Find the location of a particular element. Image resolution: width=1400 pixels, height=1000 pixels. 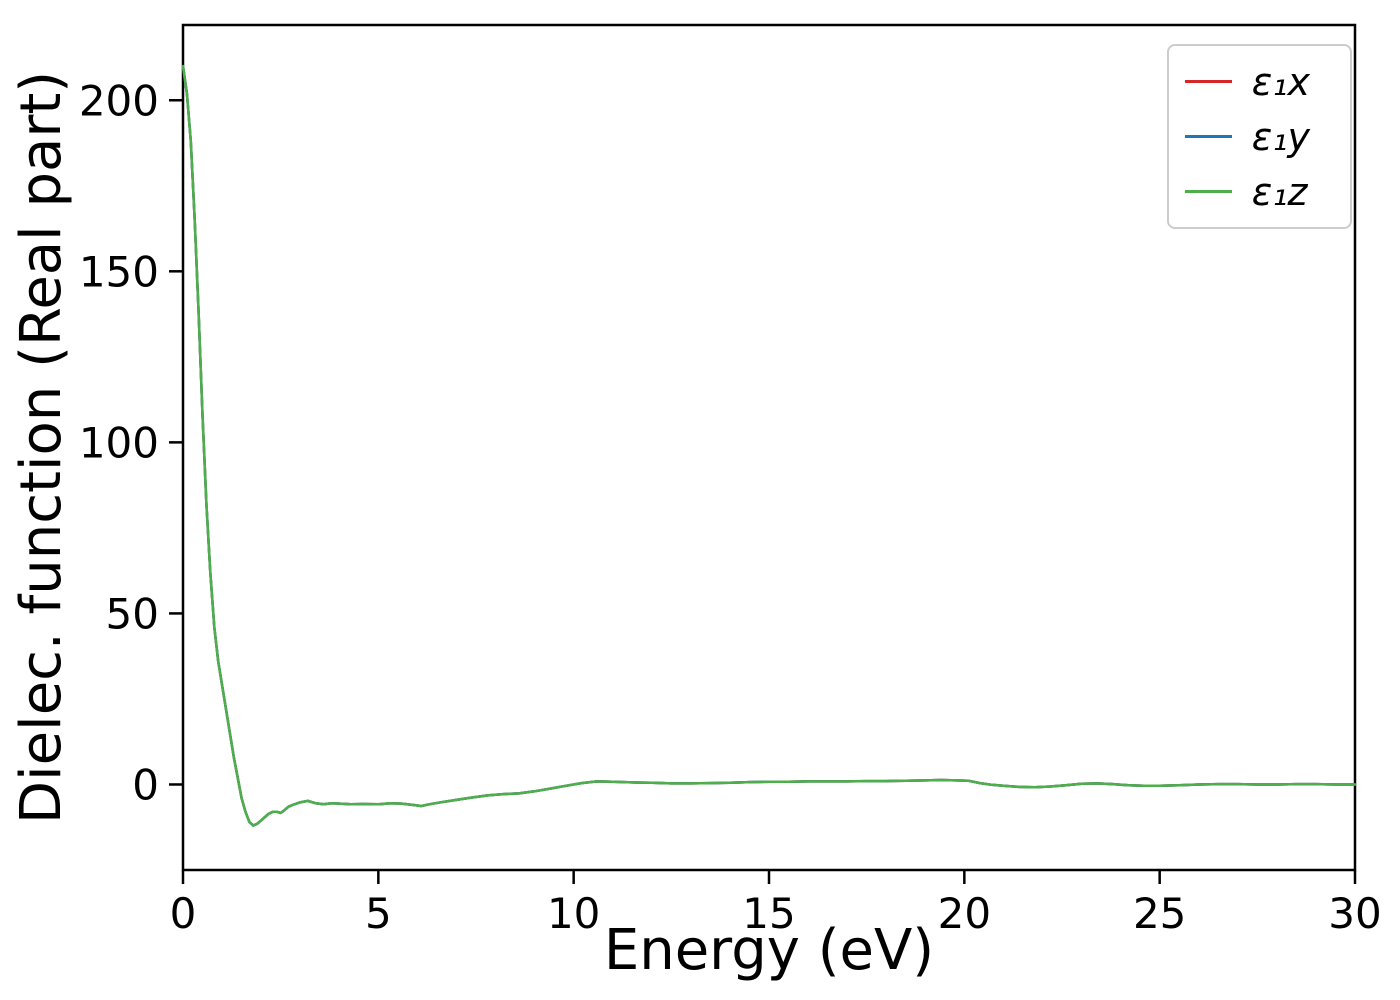

x-tick-label: 25 is located at coordinates (1159, 913).